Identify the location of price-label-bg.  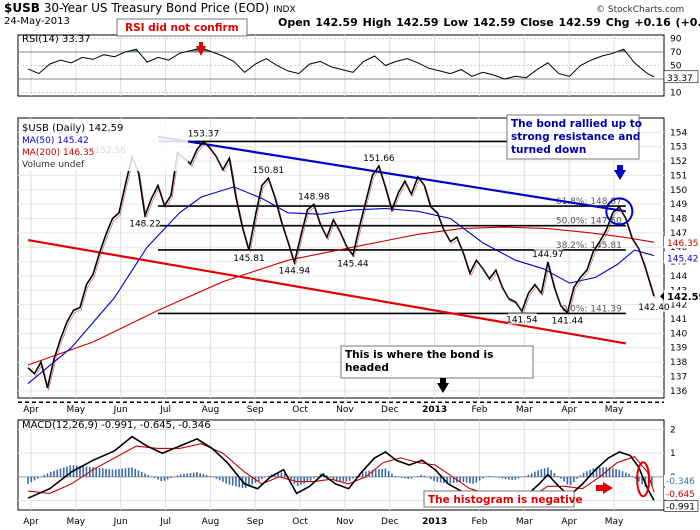
(548, 254).